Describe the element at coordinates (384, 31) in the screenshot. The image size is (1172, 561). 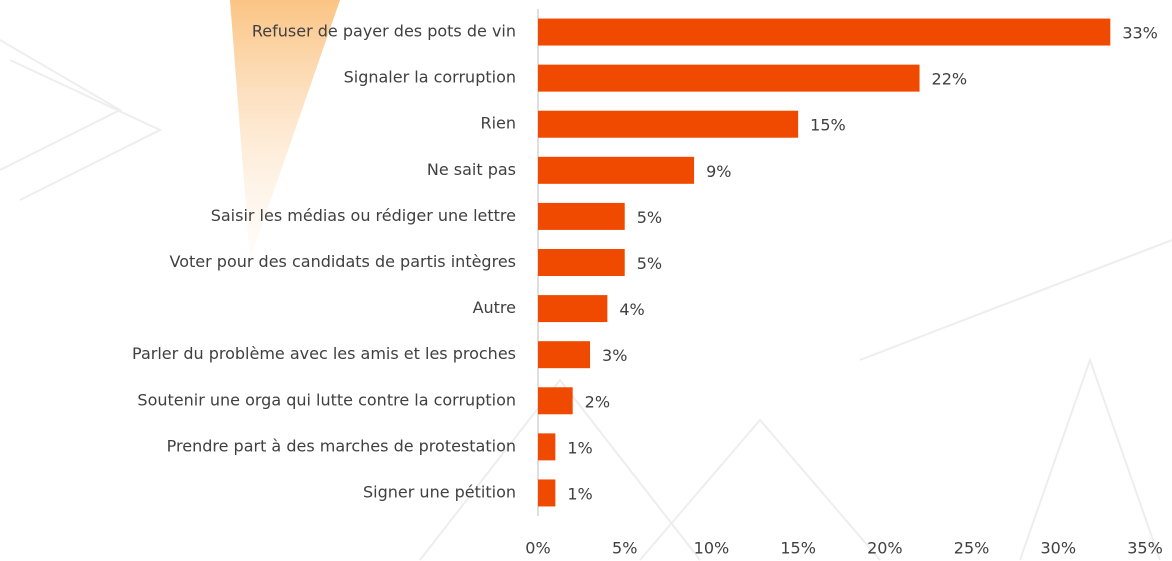
I see `category-label: Refuser de payer des pots de vin` at that location.